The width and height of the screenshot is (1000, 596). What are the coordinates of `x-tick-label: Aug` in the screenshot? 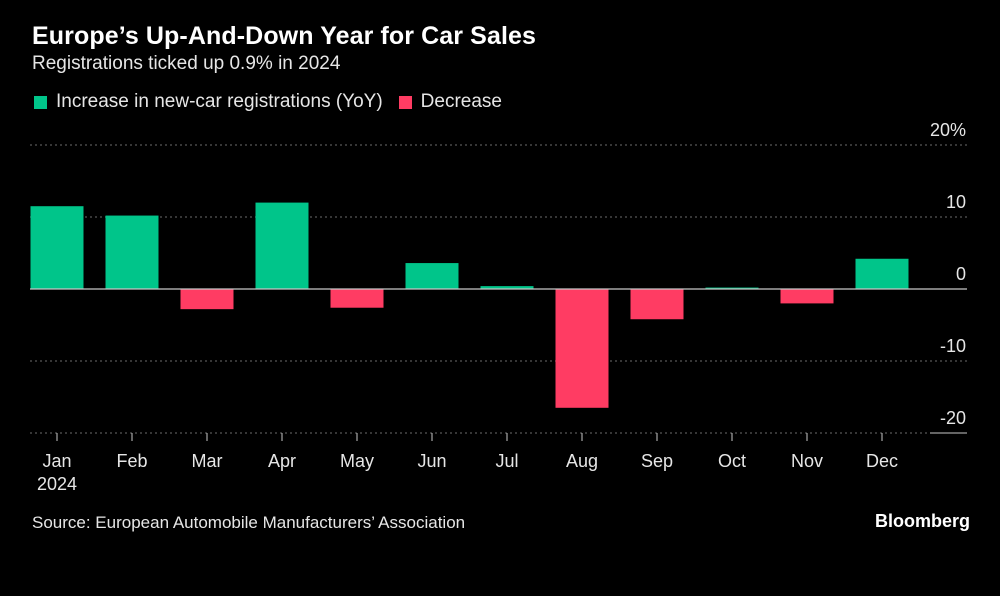 It's located at (582, 461).